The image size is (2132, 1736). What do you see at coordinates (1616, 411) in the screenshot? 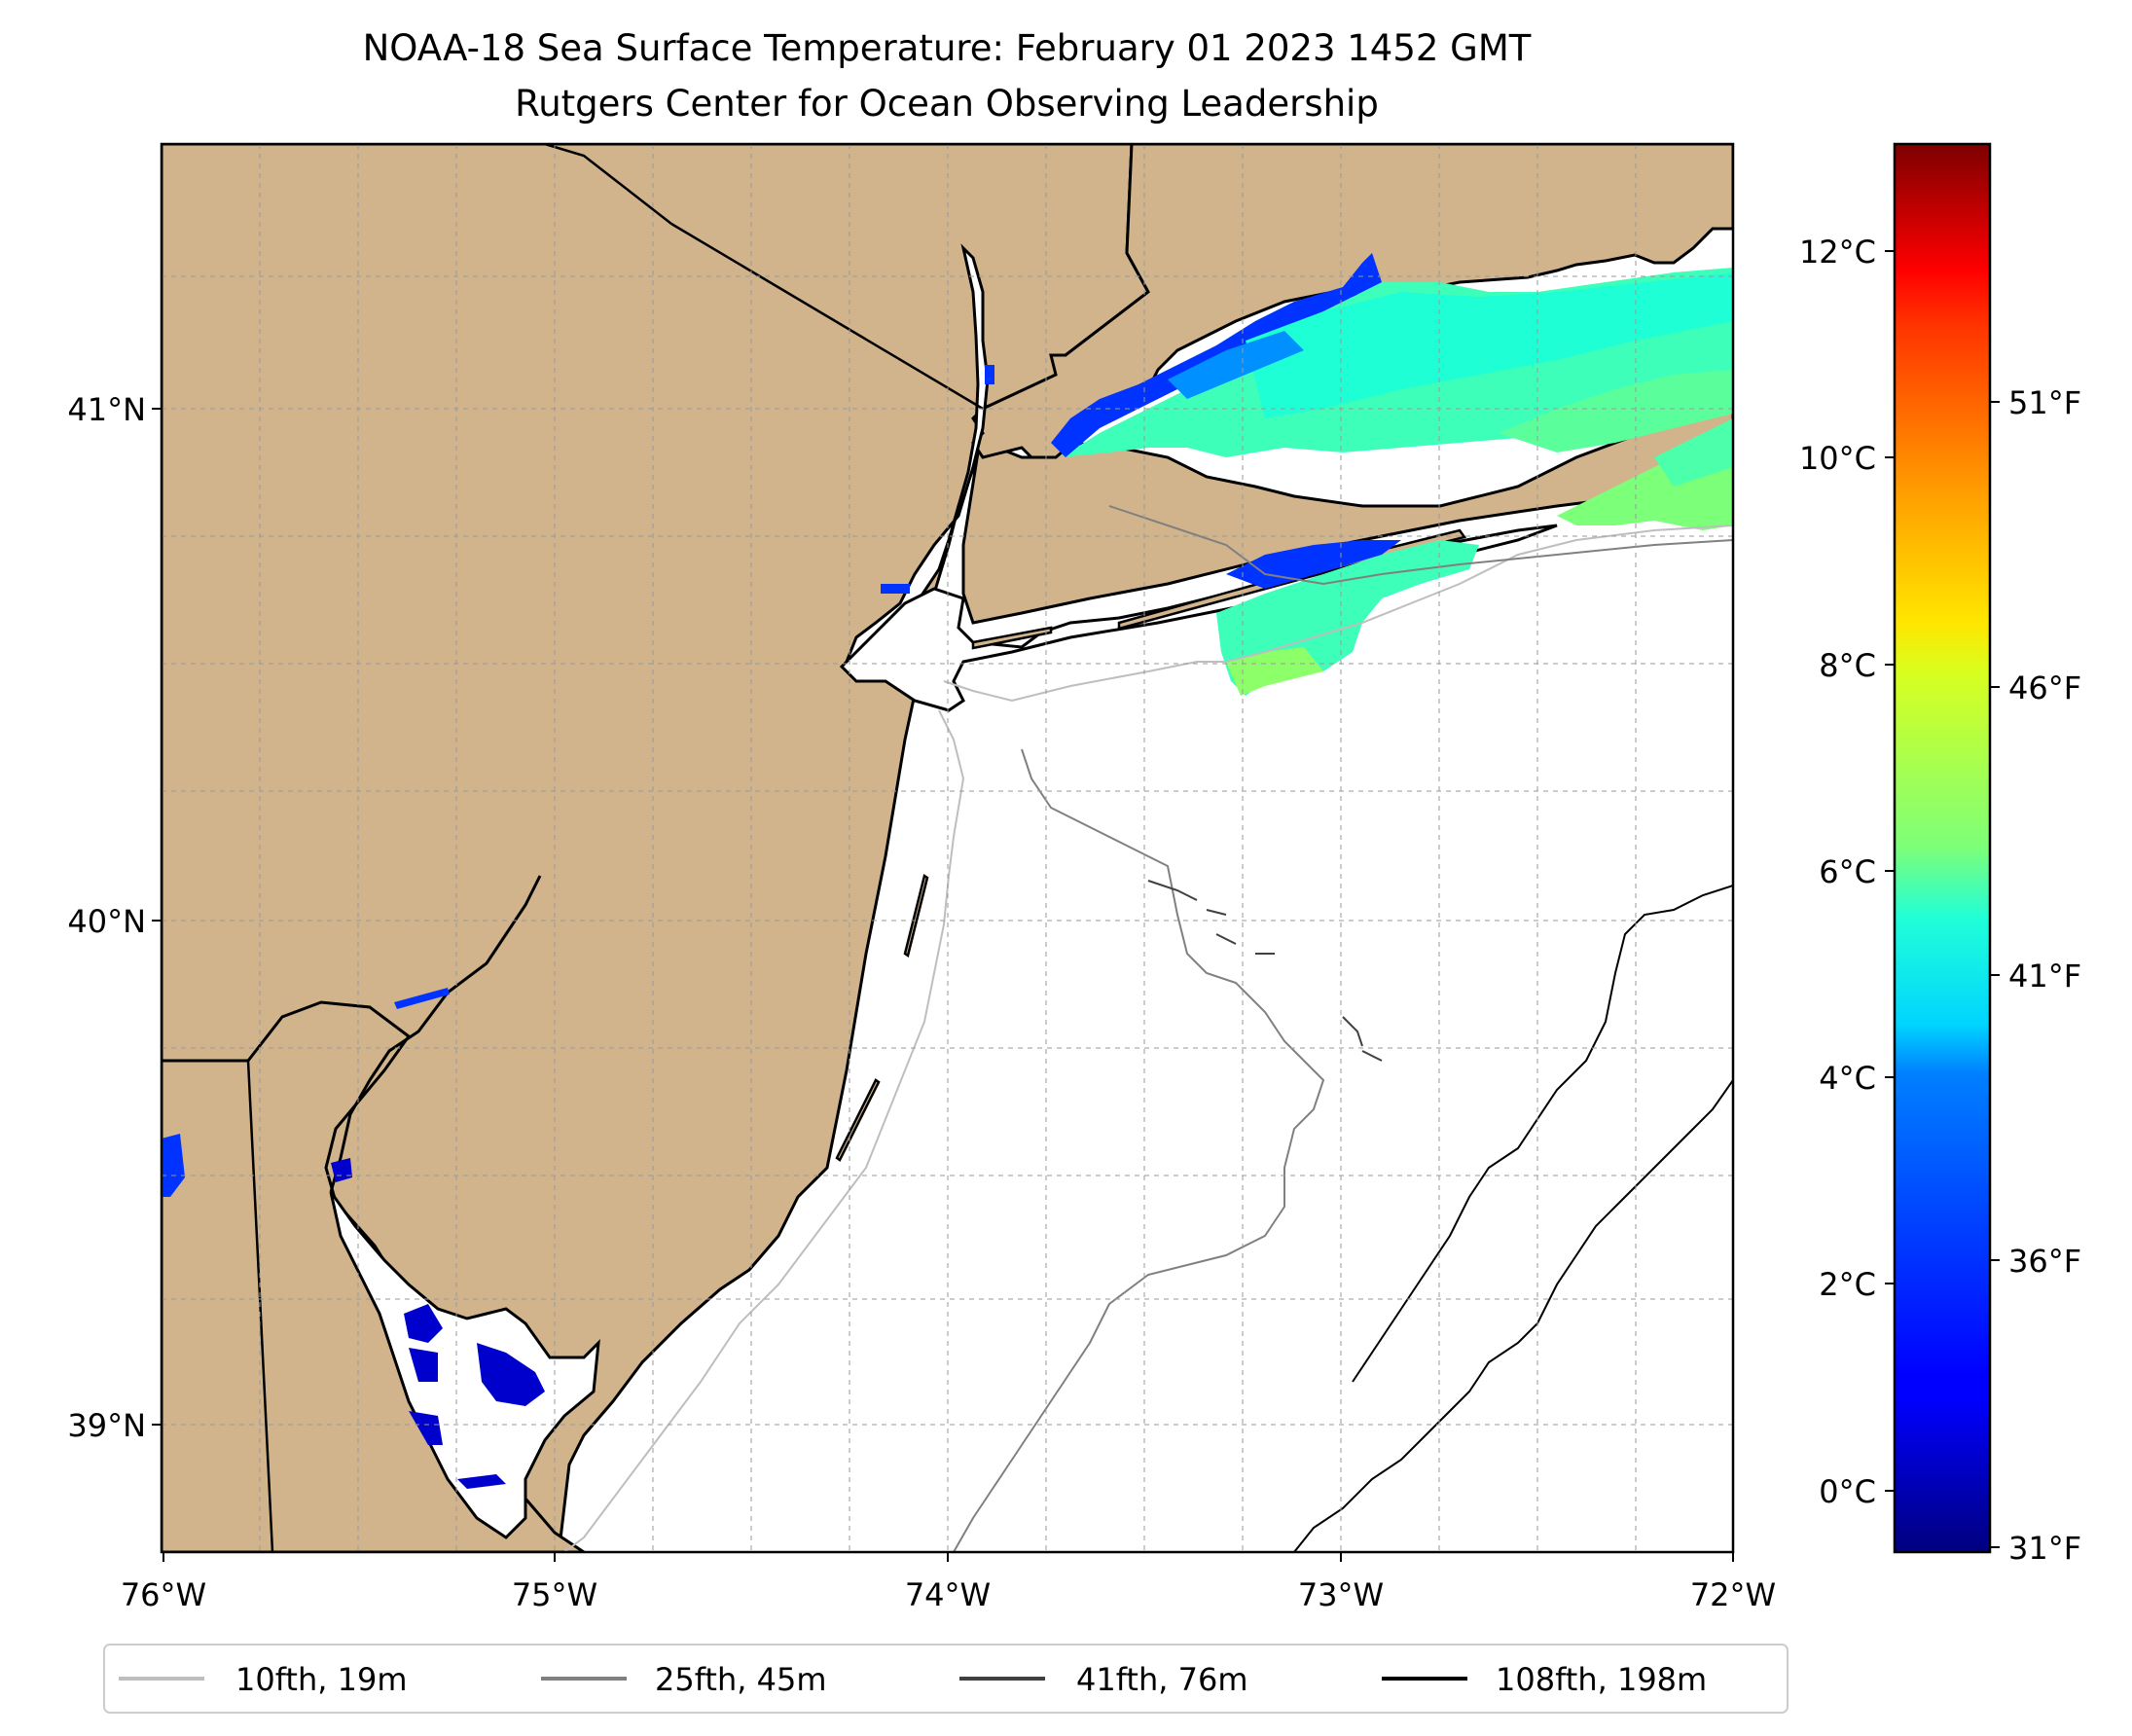
I see `sst-patch-peconic` at bounding box center [1616, 411].